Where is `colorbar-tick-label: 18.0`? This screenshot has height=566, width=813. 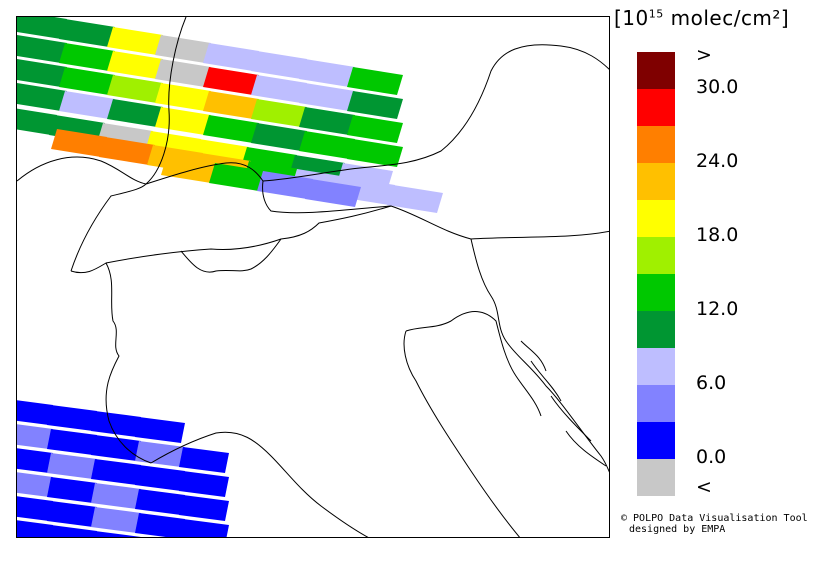 colorbar-tick-label: 18.0 is located at coordinates (717, 235).